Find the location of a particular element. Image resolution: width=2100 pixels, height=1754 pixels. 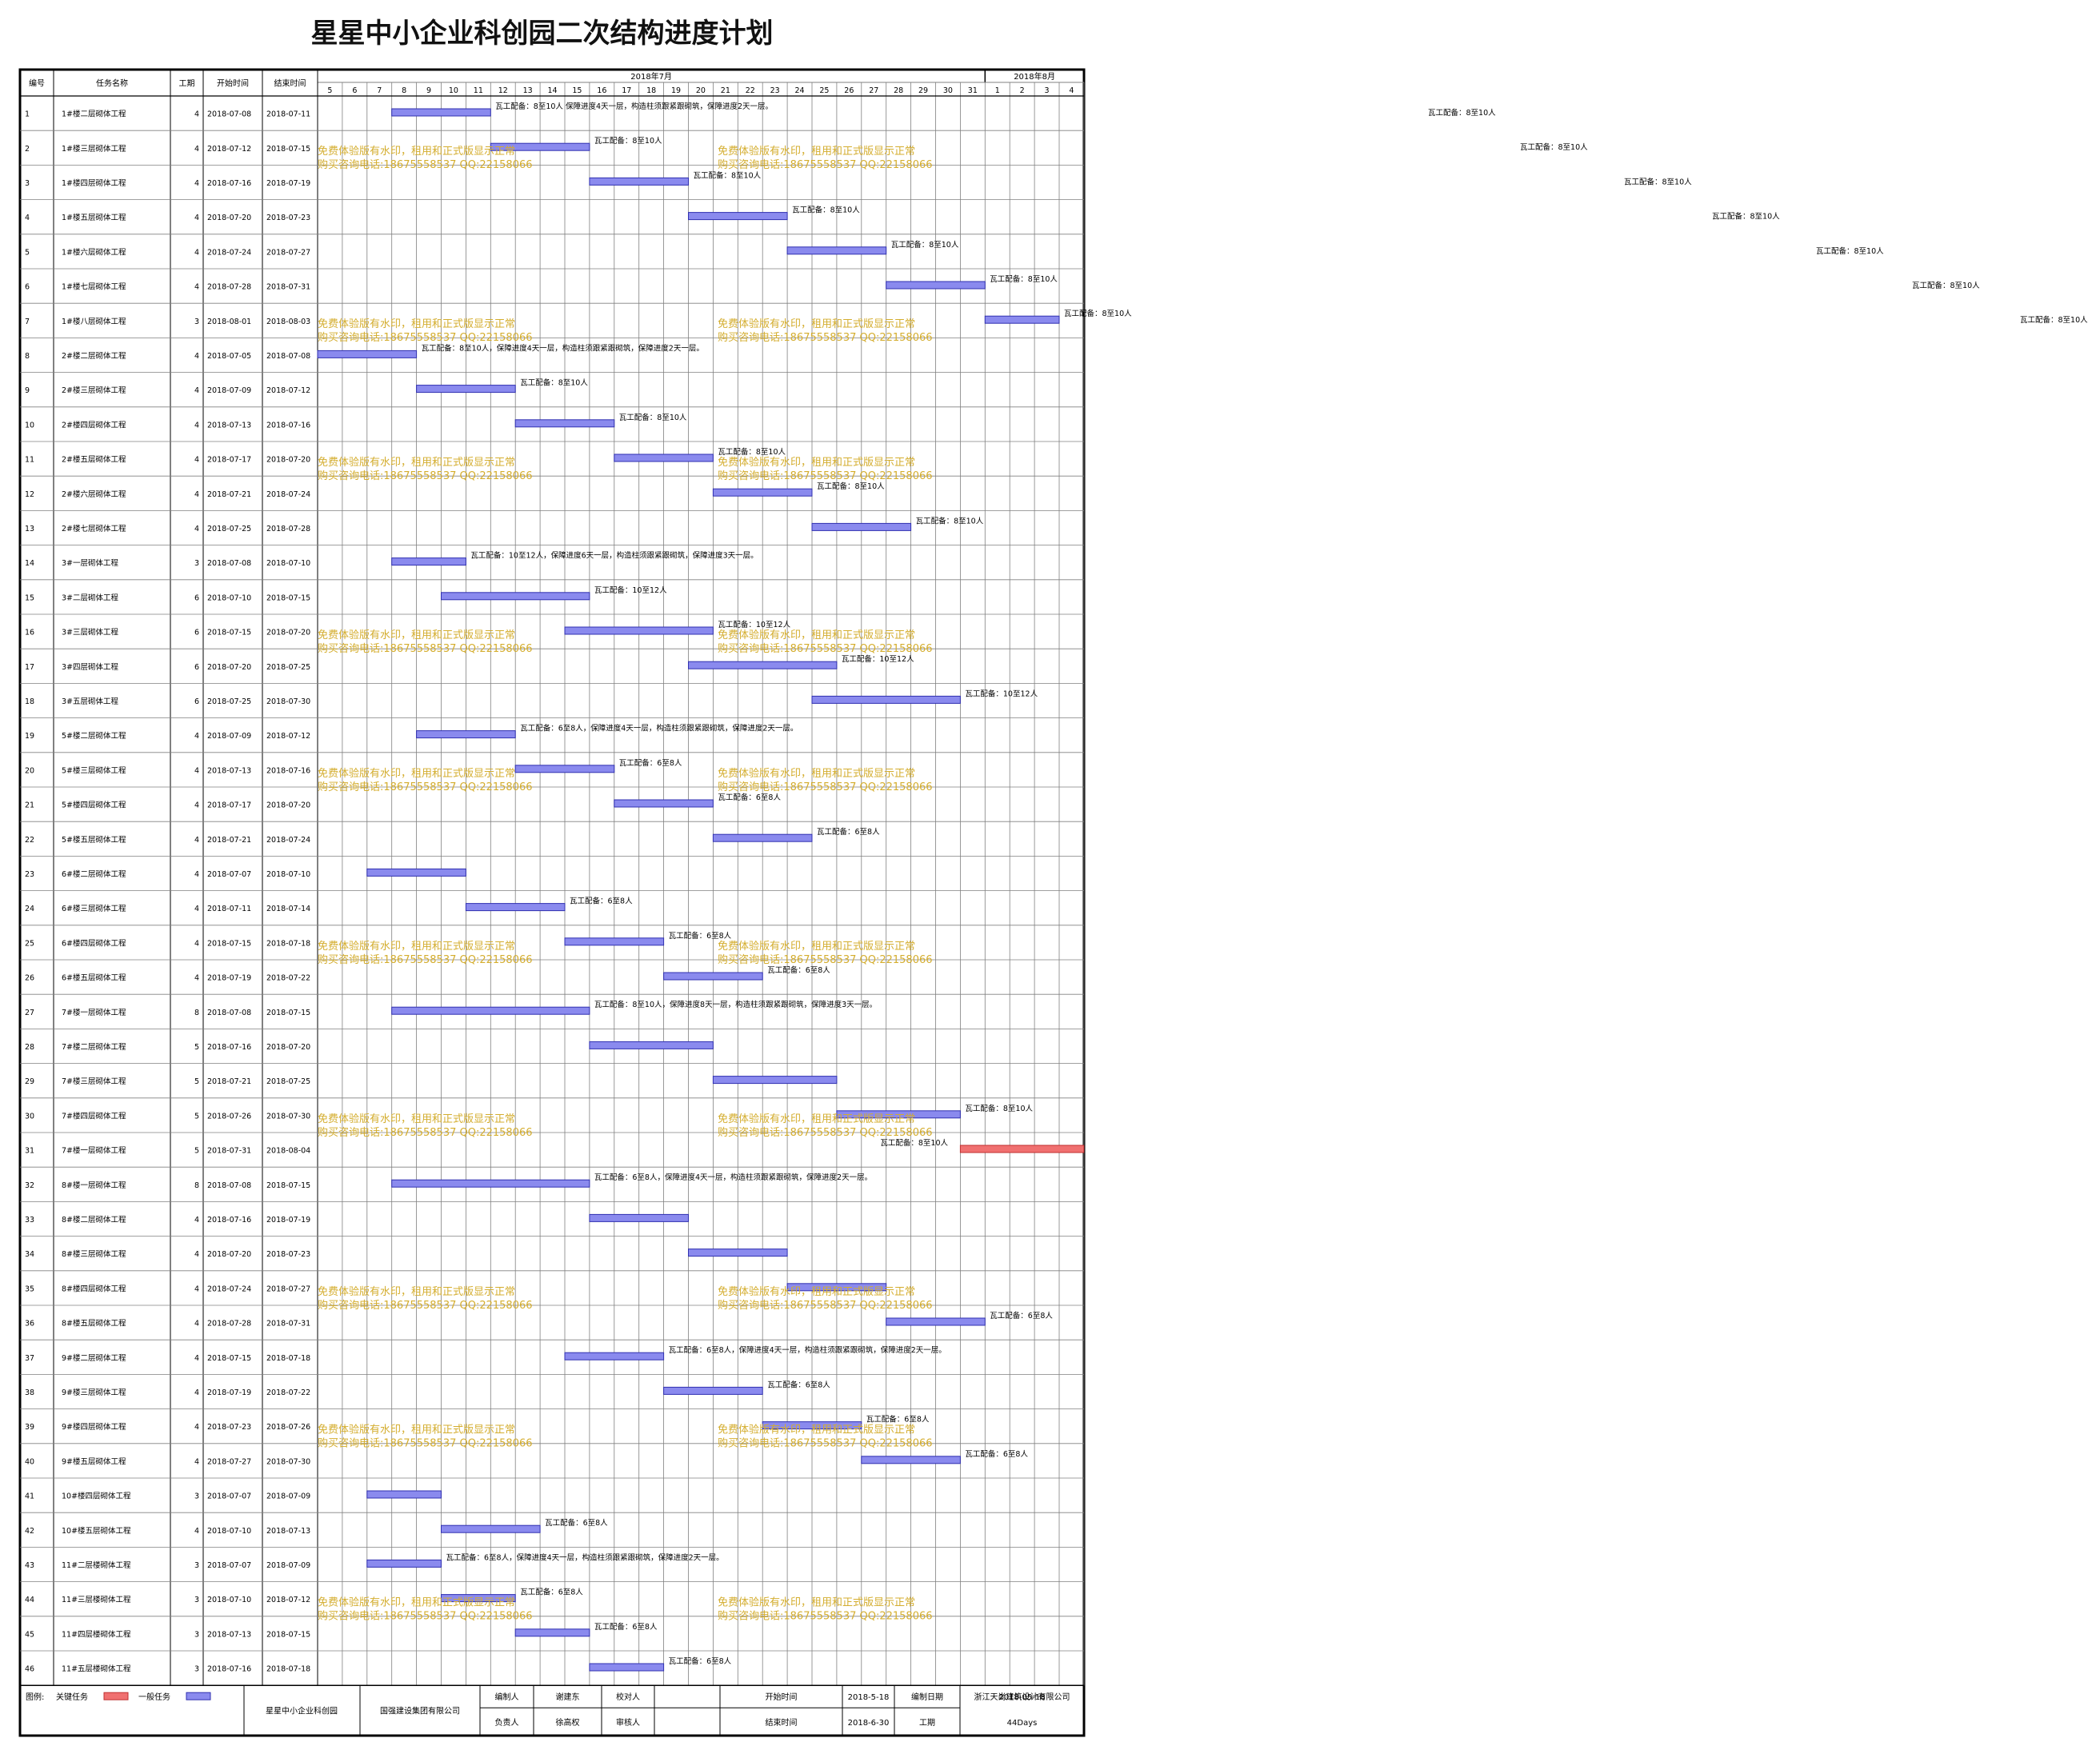

task-start: 2018-07-16 is located at coordinates (229, 1670).